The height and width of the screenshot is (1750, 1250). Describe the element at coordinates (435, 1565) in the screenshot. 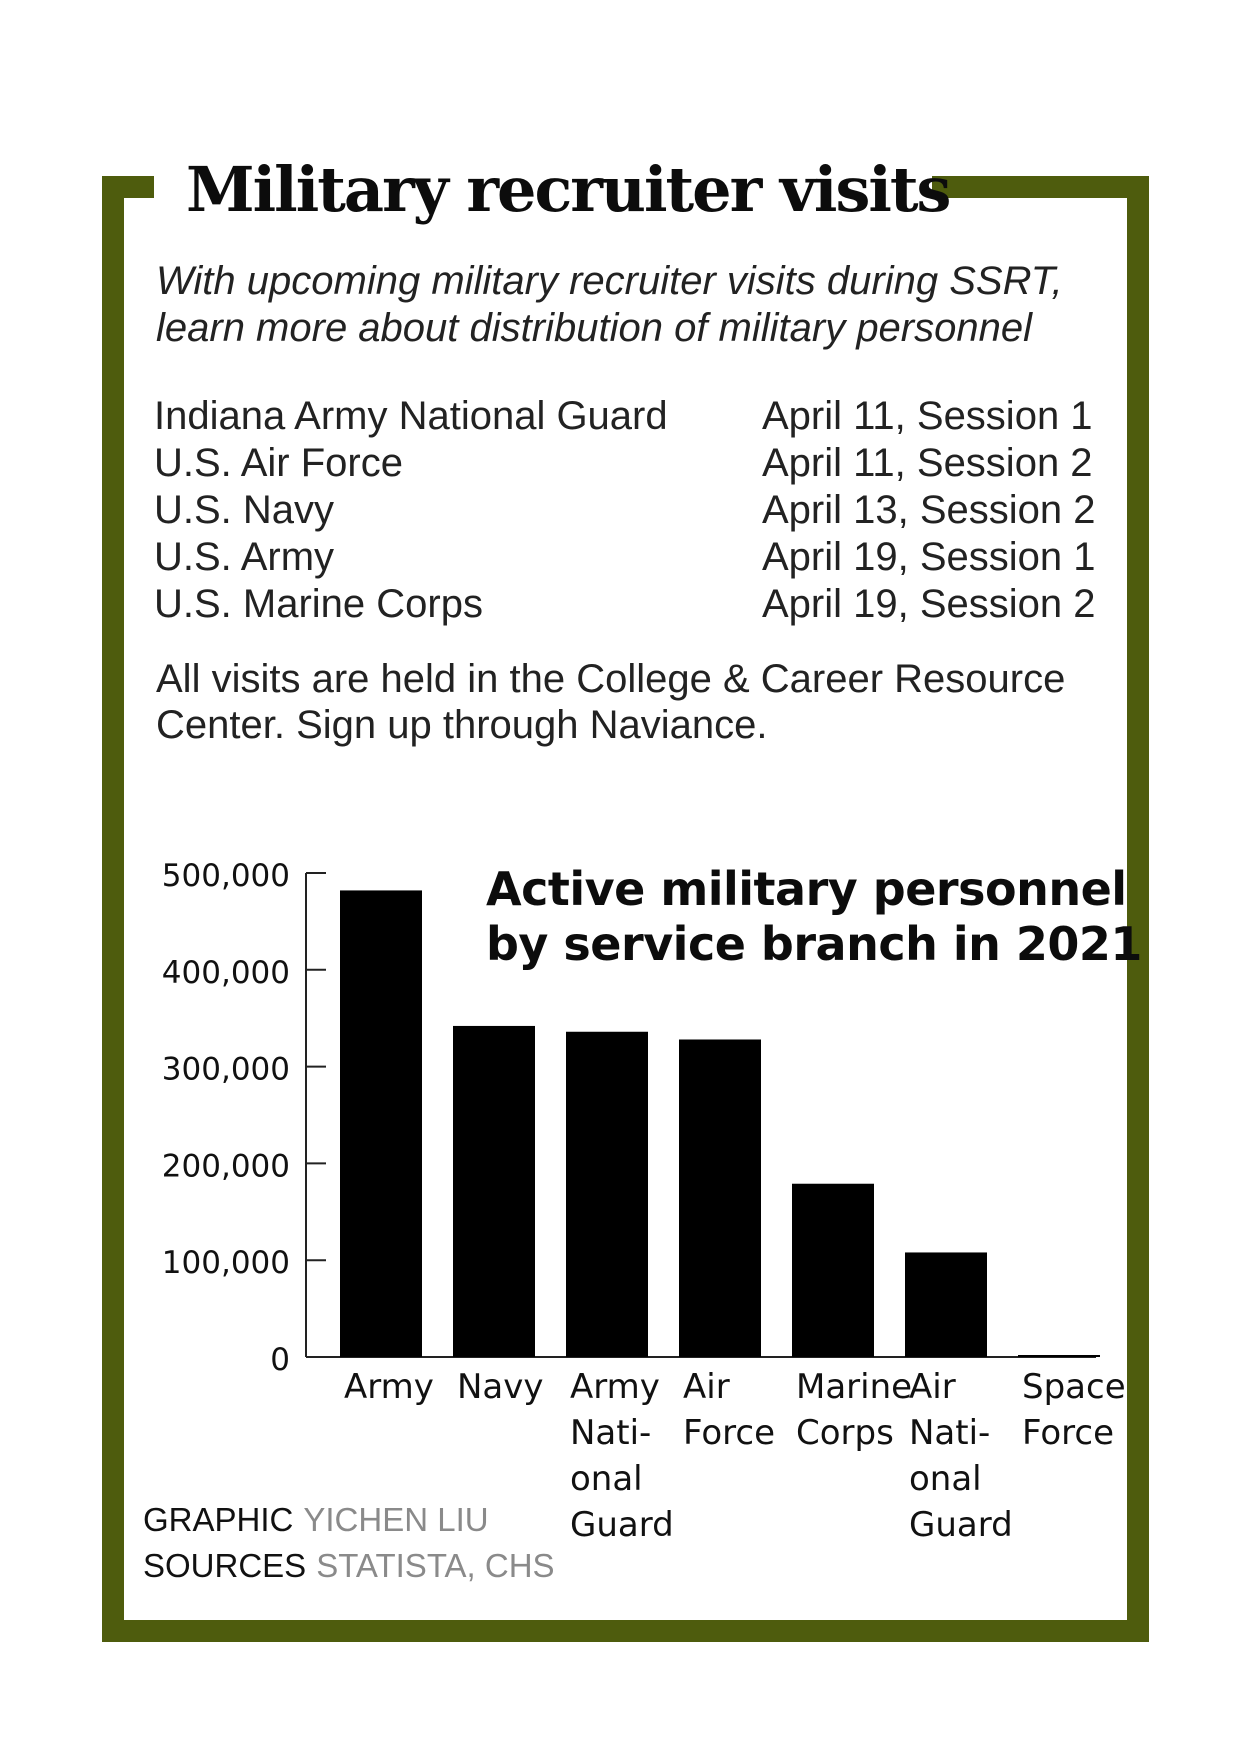

I see `credit-sources-name: STATISTA, CHS` at that location.